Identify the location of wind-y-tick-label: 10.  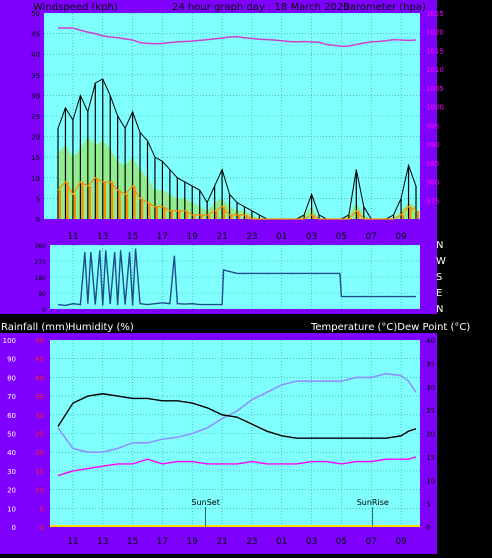
(35, 179).